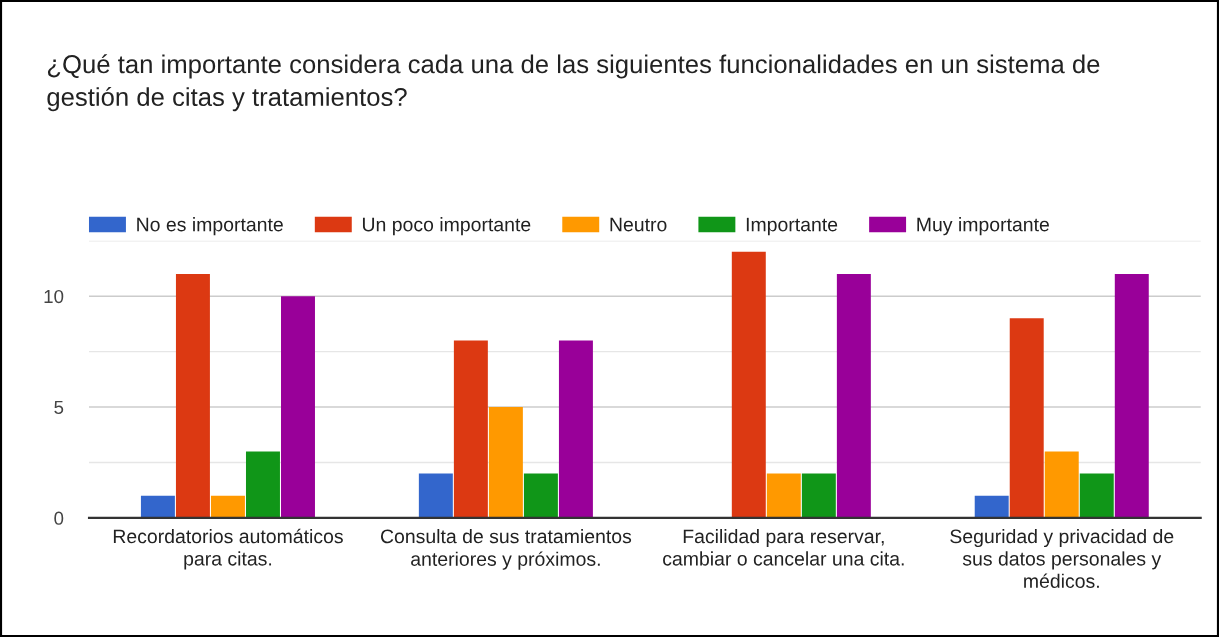  What do you see at coordinates (210, 226) in the screenshot?
I see `legend-label: No es importante` at bounding box center [210, 226].